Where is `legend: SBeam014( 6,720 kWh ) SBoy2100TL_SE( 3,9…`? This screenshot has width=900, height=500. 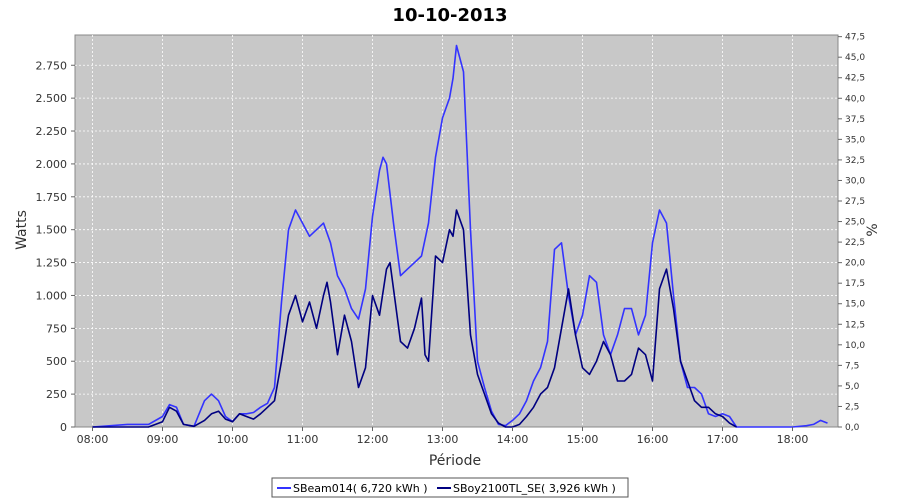 legend: SBeam014( 6,720 kWh ) SBoy2100TL_SE( 3,9… is located at coordinates (450, 487).